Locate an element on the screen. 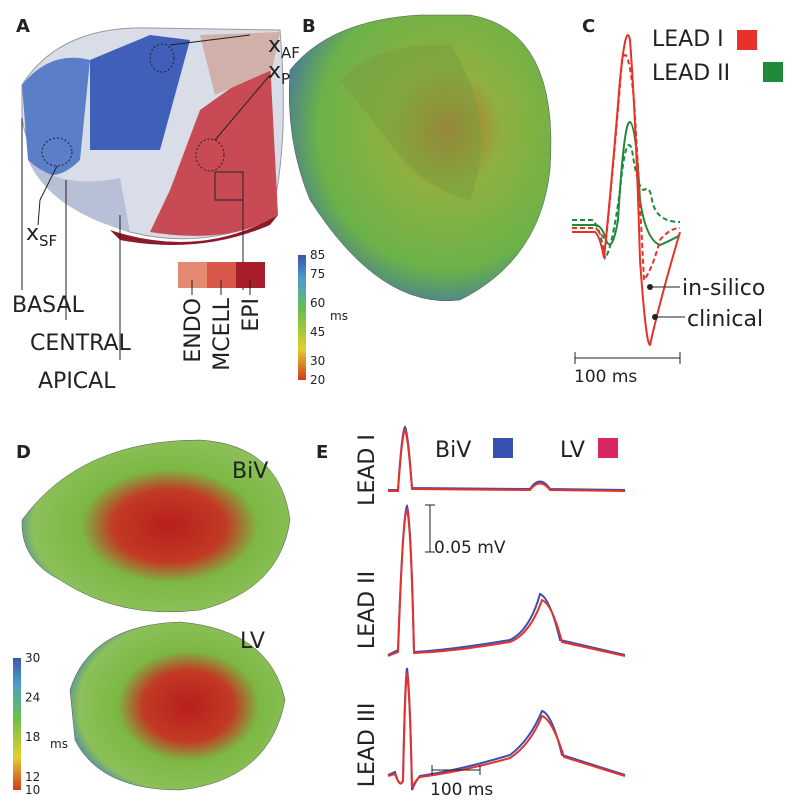  lead-label: LEAD III is located at coordinates (367, 745).